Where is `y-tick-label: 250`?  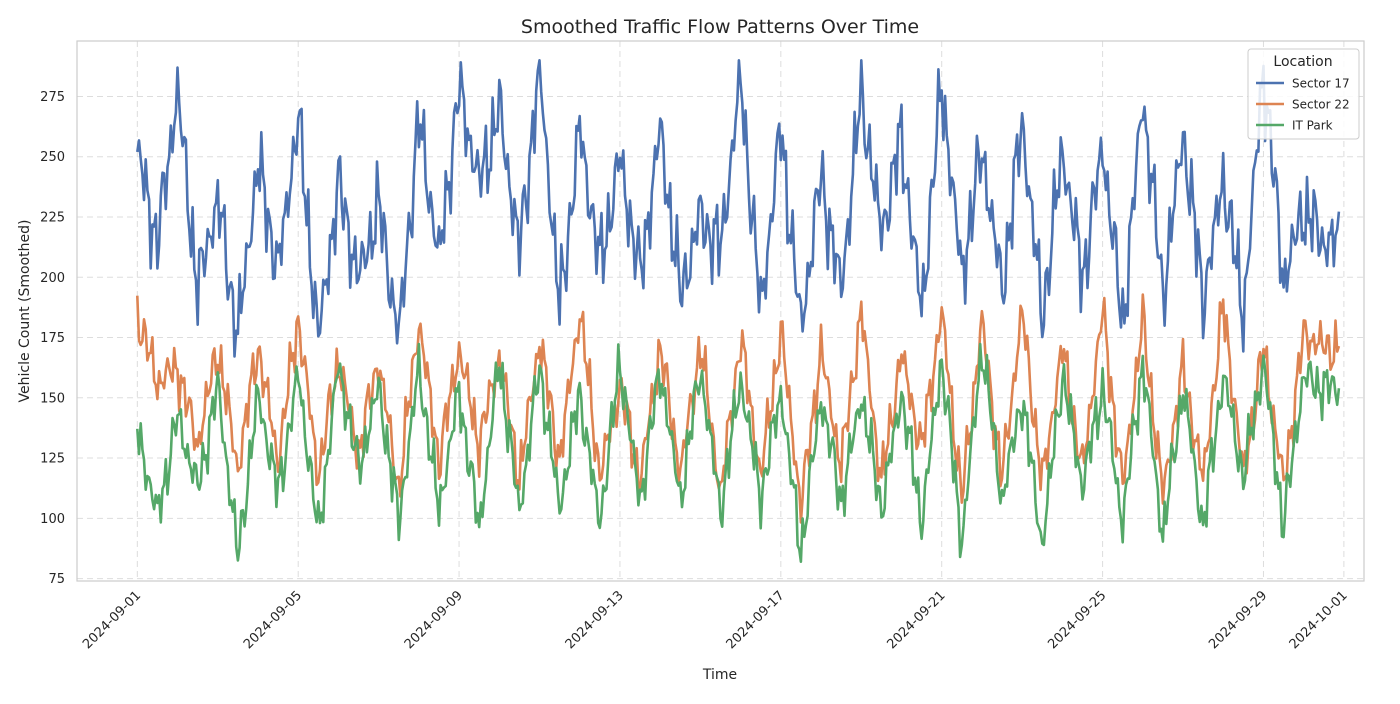
y-tick-label: 250 is located at coordinates (52, 157).